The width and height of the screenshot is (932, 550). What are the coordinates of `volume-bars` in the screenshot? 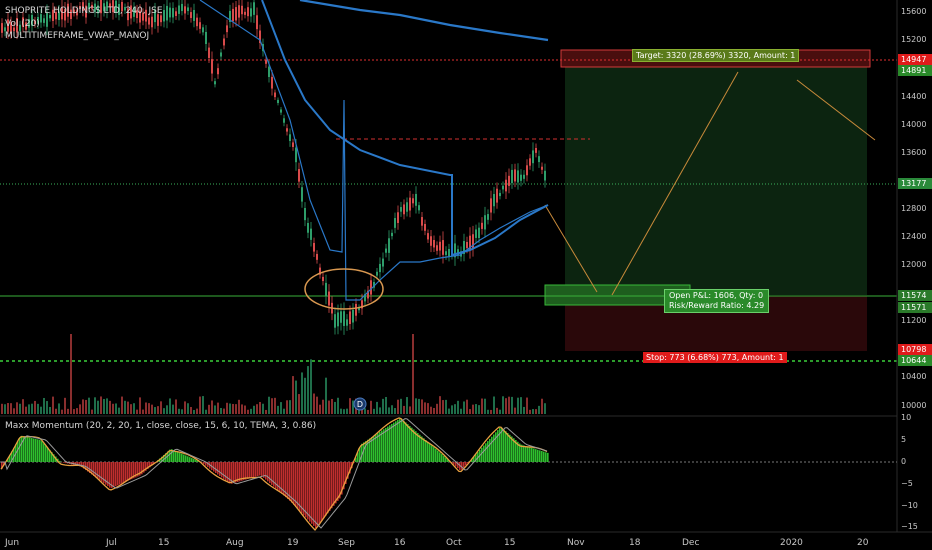 It's located at (273, 374).